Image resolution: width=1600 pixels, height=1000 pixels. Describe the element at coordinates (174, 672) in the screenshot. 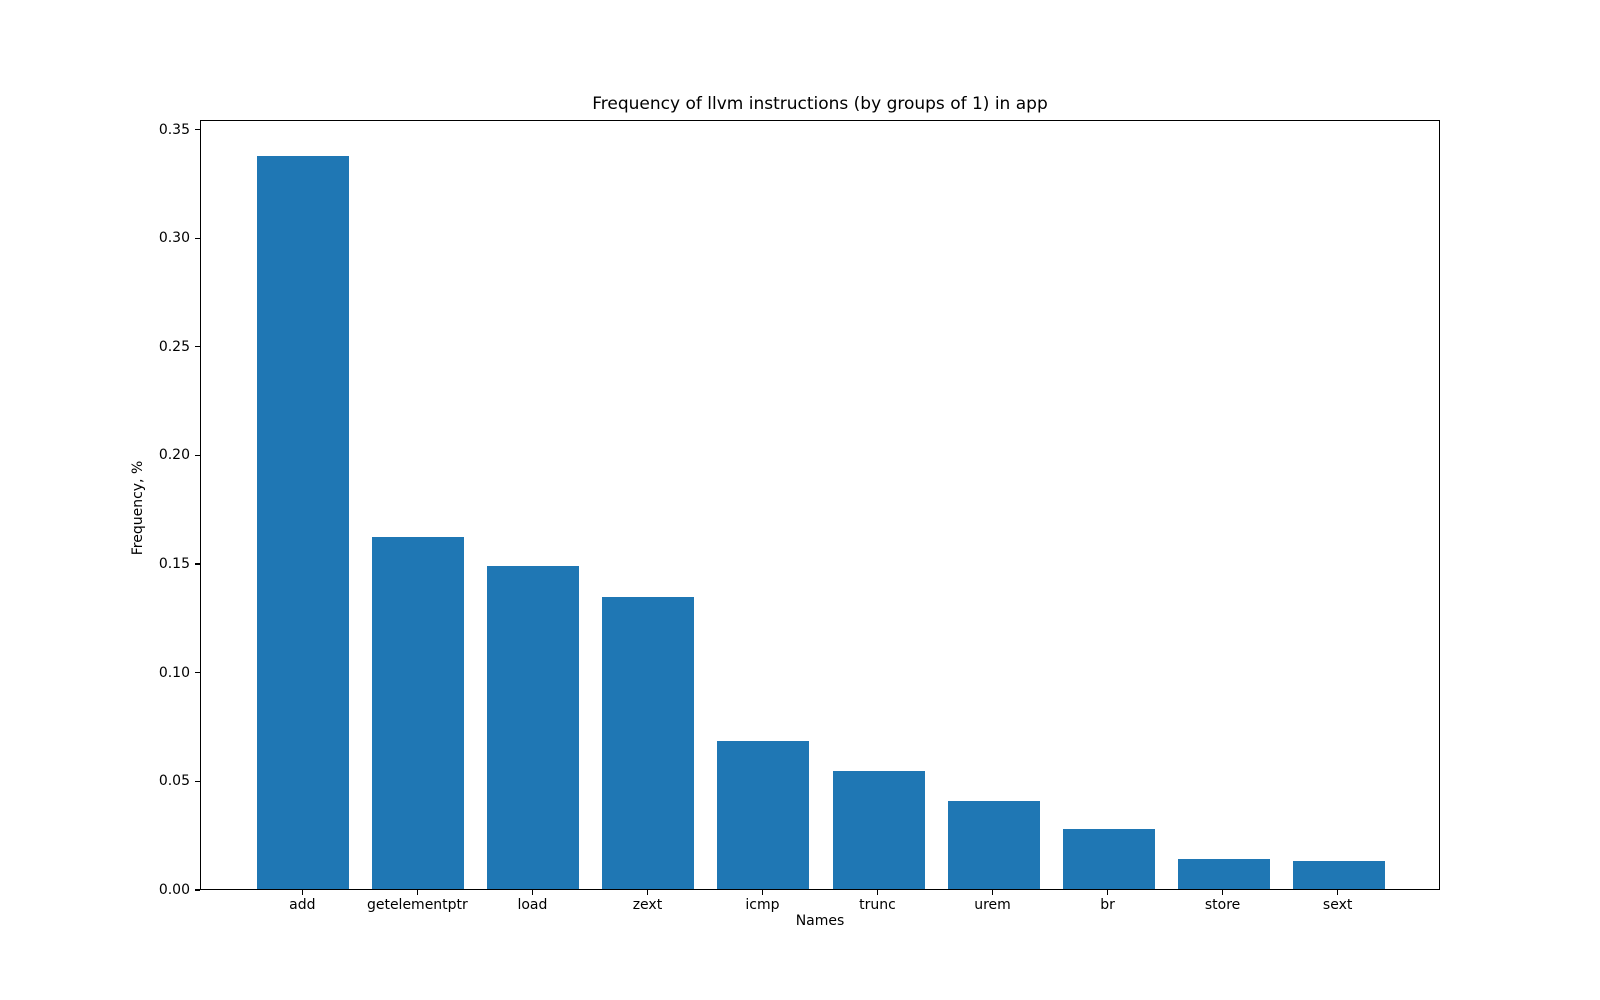

I see `y-tick-label: 0.10` at that location.